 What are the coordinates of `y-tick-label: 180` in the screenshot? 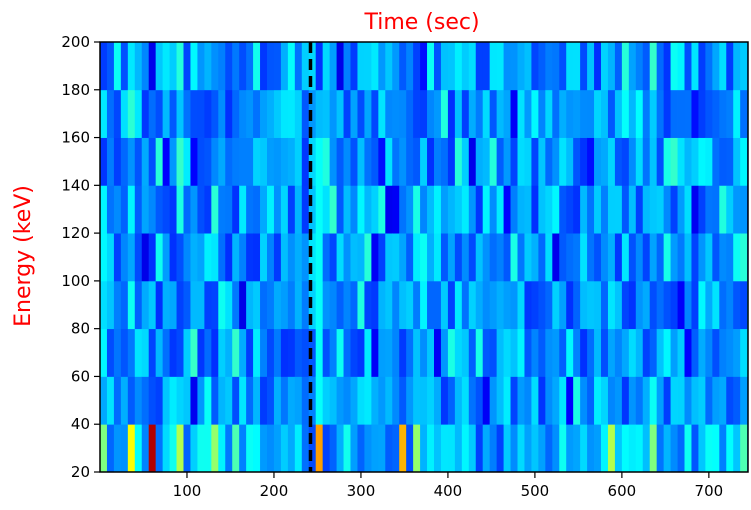 It's located at (75, 90).